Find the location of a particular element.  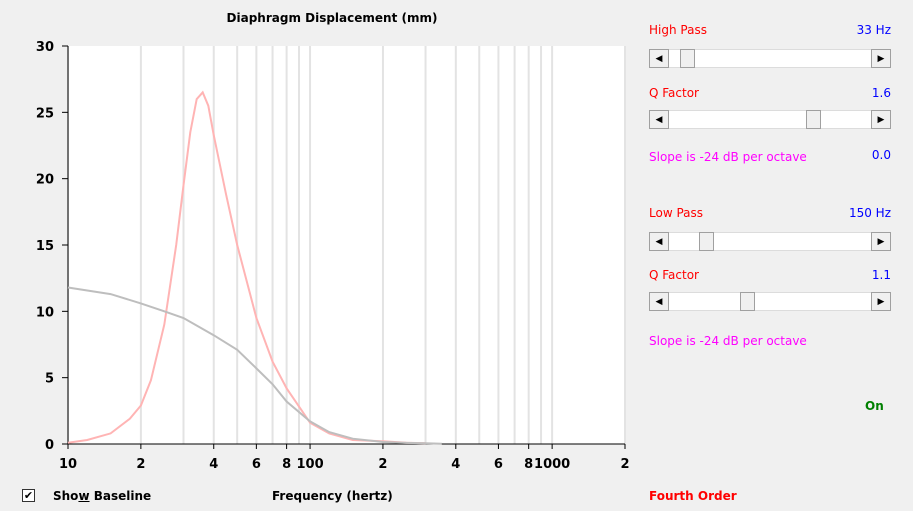

y-tick-label: 0 is located at coordinates (49, 445).